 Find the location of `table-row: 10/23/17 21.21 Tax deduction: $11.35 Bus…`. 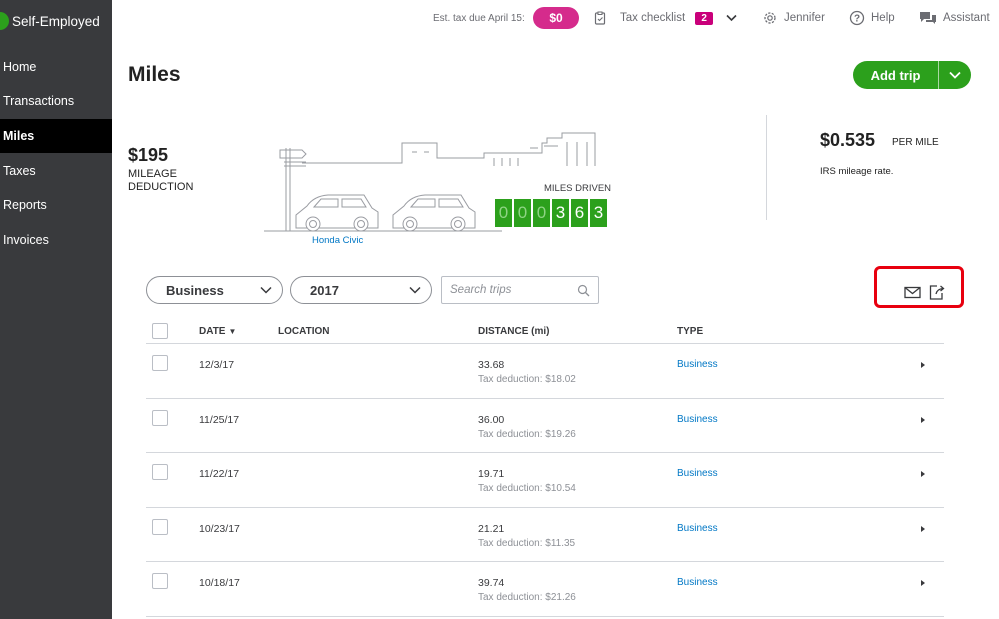

table-row: 10/23/17 21.21 Tax deduction: $11.35 Bus… is located at coordinates (545, 535).